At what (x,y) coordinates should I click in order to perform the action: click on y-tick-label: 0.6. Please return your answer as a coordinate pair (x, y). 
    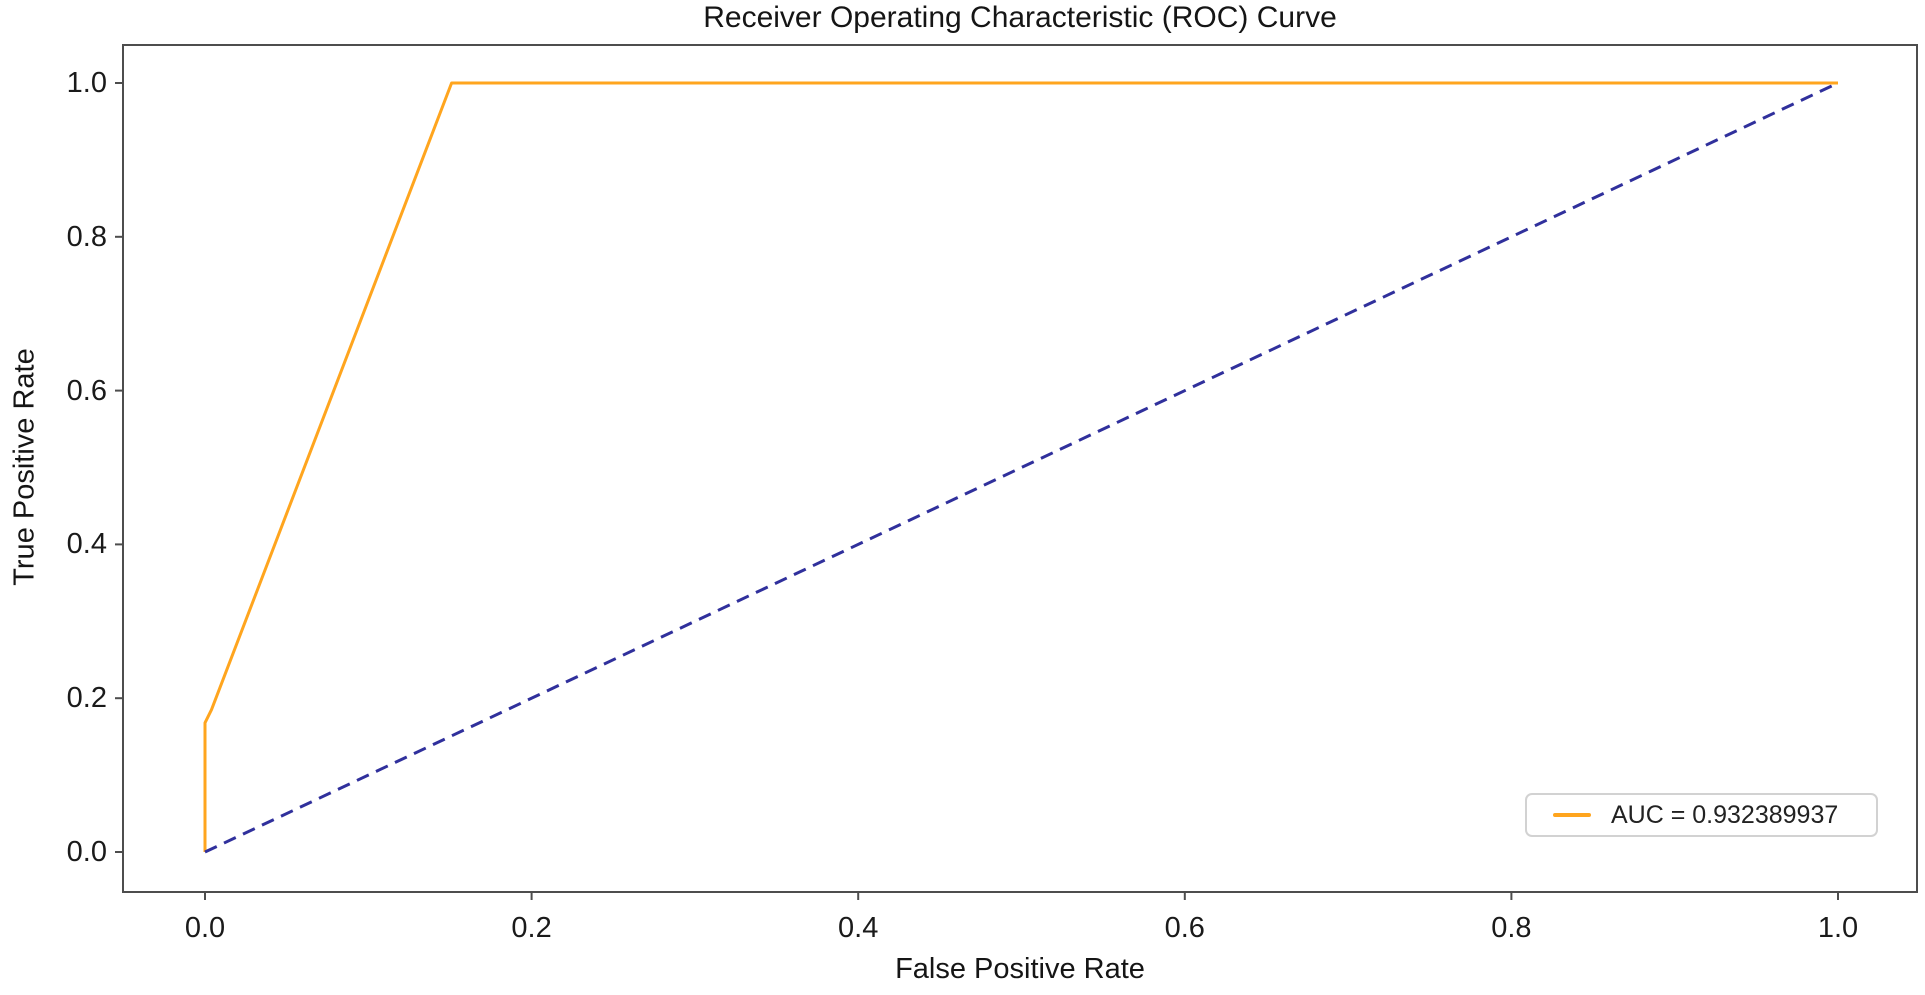
    Looking at the image, I should click on (86, 390).